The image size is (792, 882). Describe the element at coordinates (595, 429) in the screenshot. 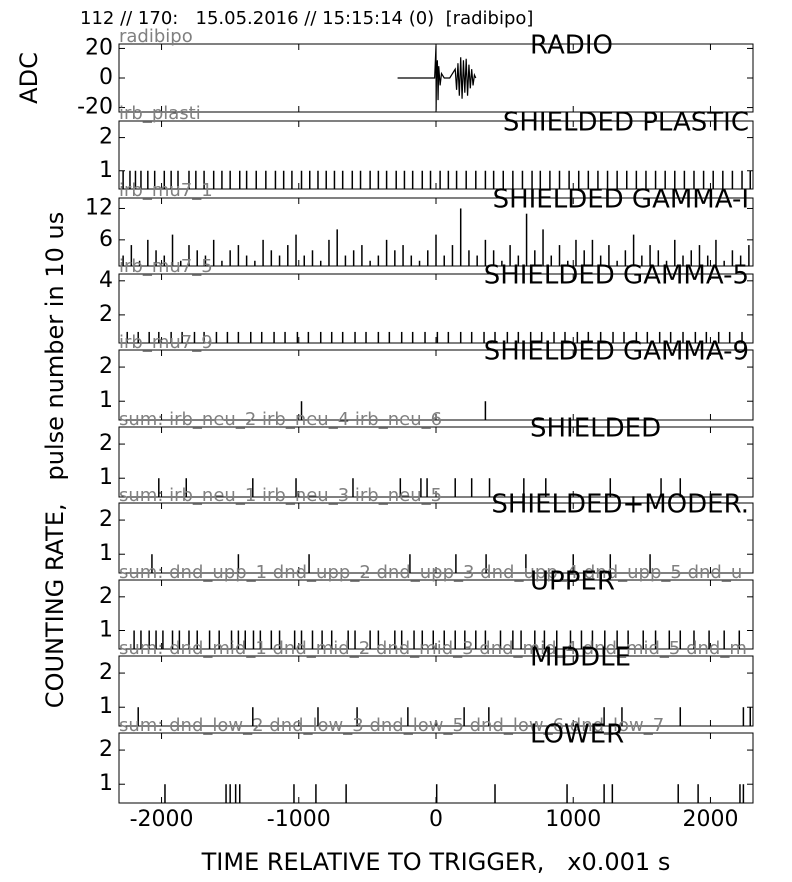

I see `panel-title: SHIELDED` at that location.